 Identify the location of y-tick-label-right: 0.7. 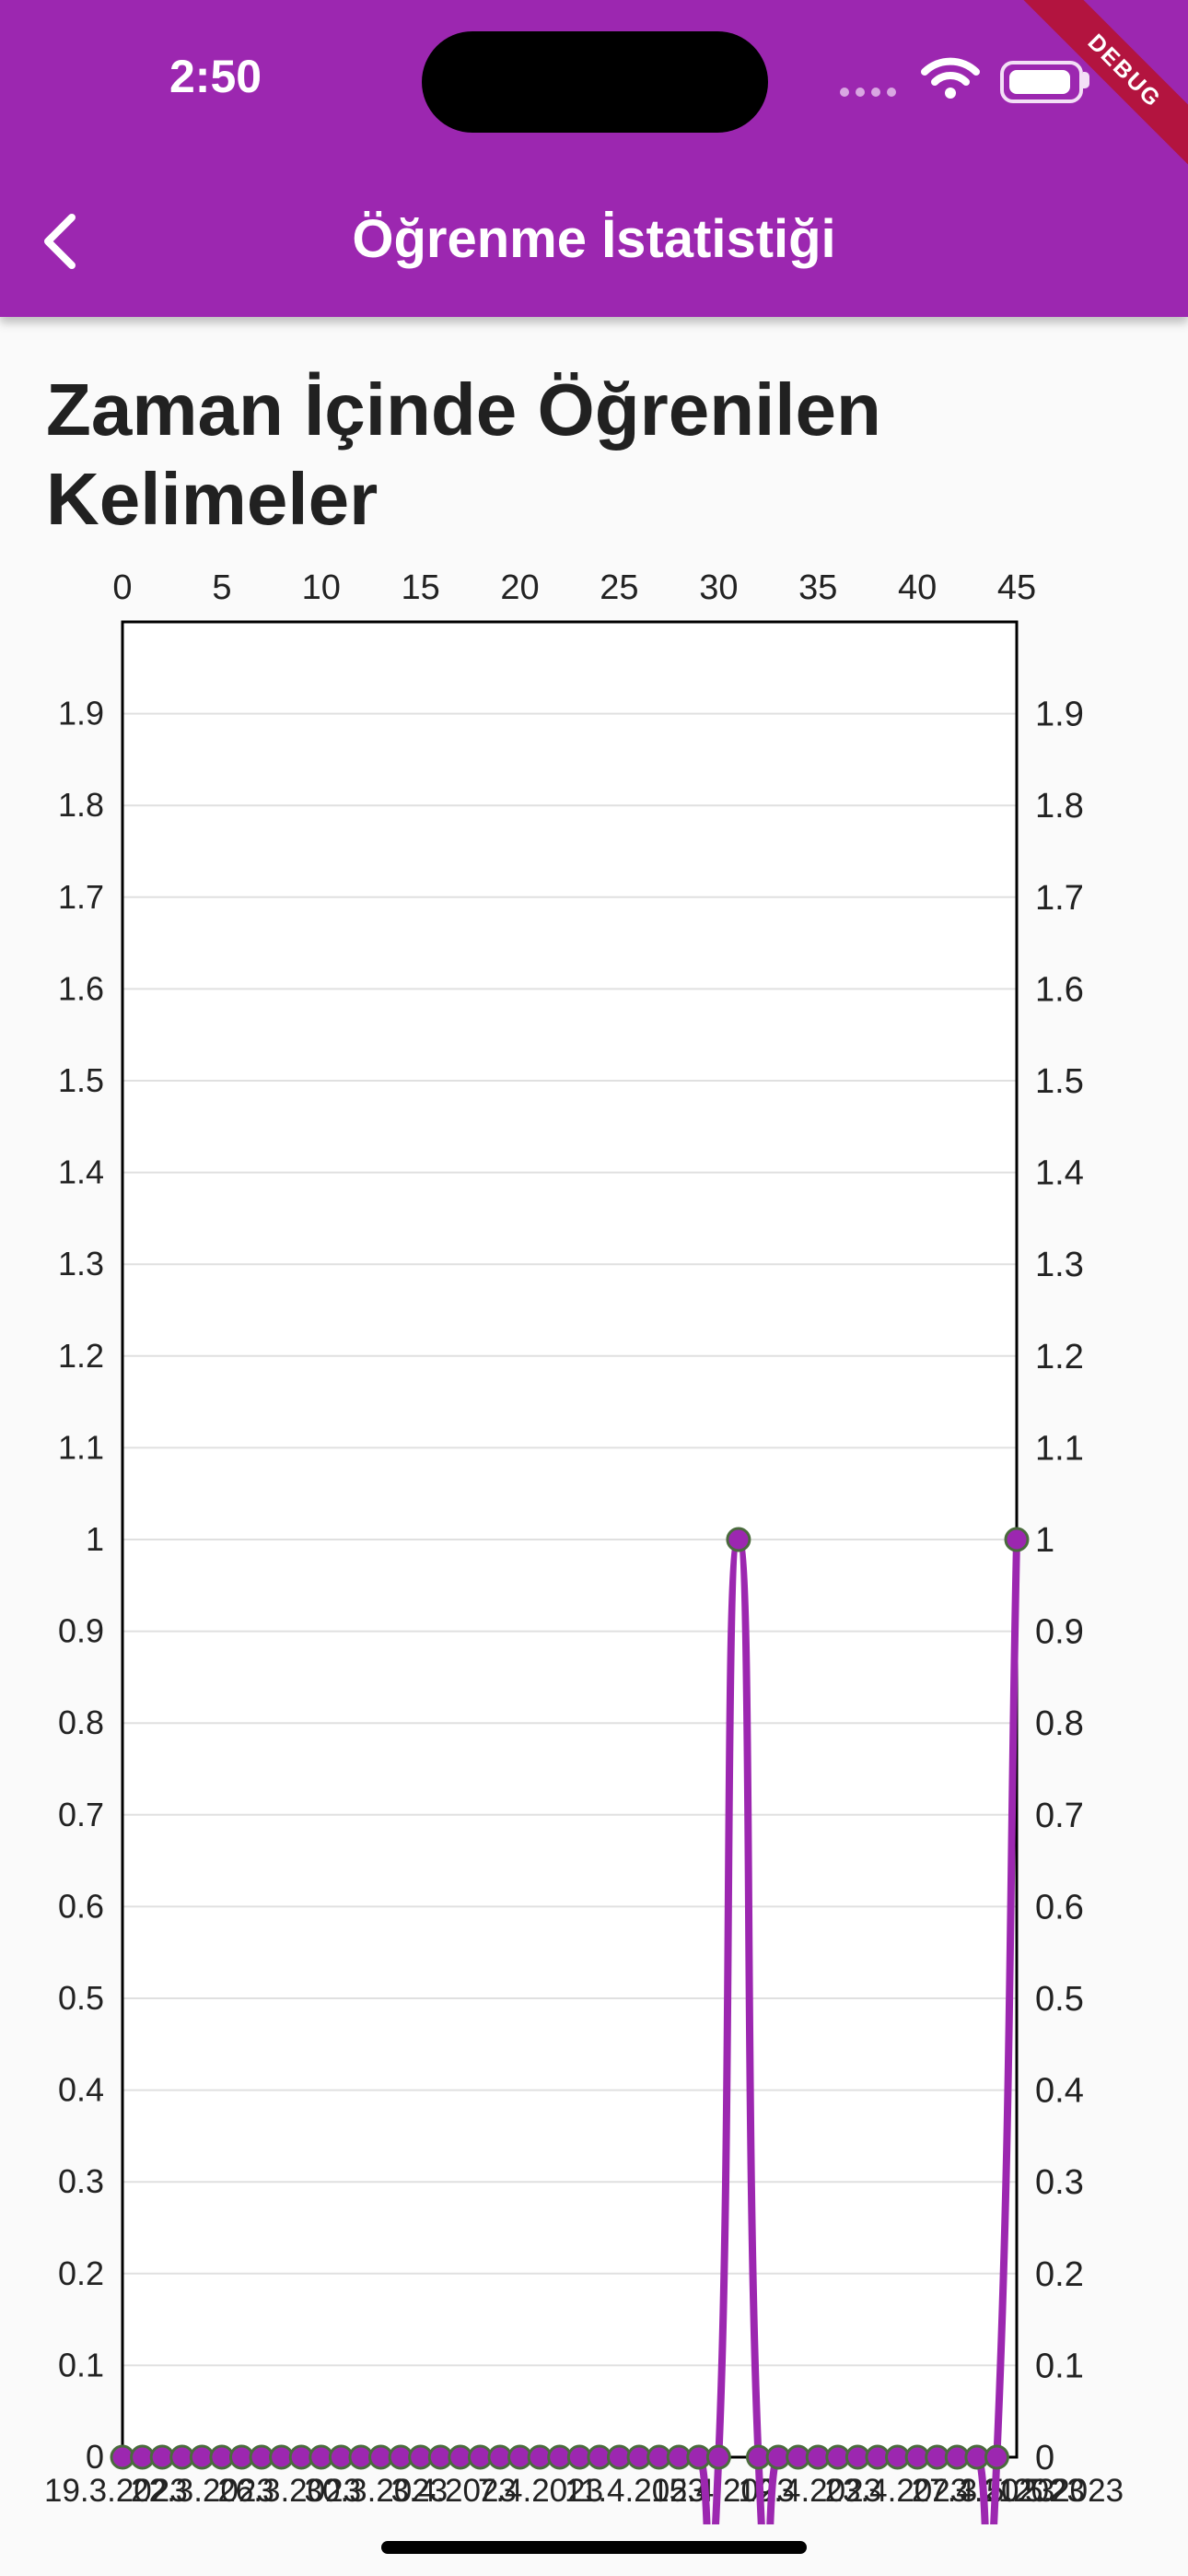
(1060, 1816).